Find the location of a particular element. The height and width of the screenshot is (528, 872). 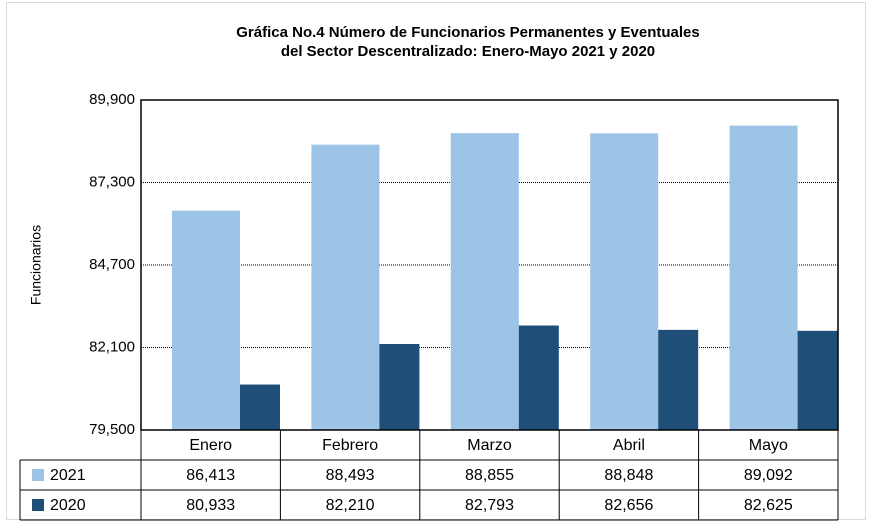

data-label: 88,848 is located at coordinates (628, 475).